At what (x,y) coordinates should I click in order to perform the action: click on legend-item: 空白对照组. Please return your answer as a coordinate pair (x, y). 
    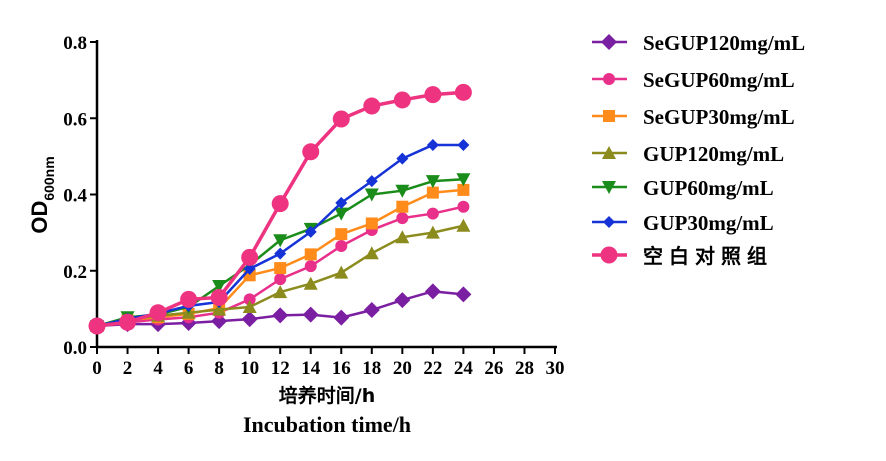
    Looking at the image, I should click on (682, 256).